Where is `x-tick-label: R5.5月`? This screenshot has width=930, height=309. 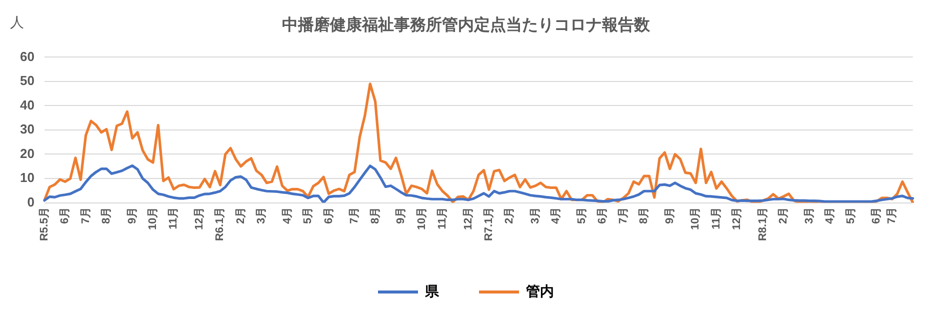 x-tick-label: R5.5月 is located at coordinates (44, 224).